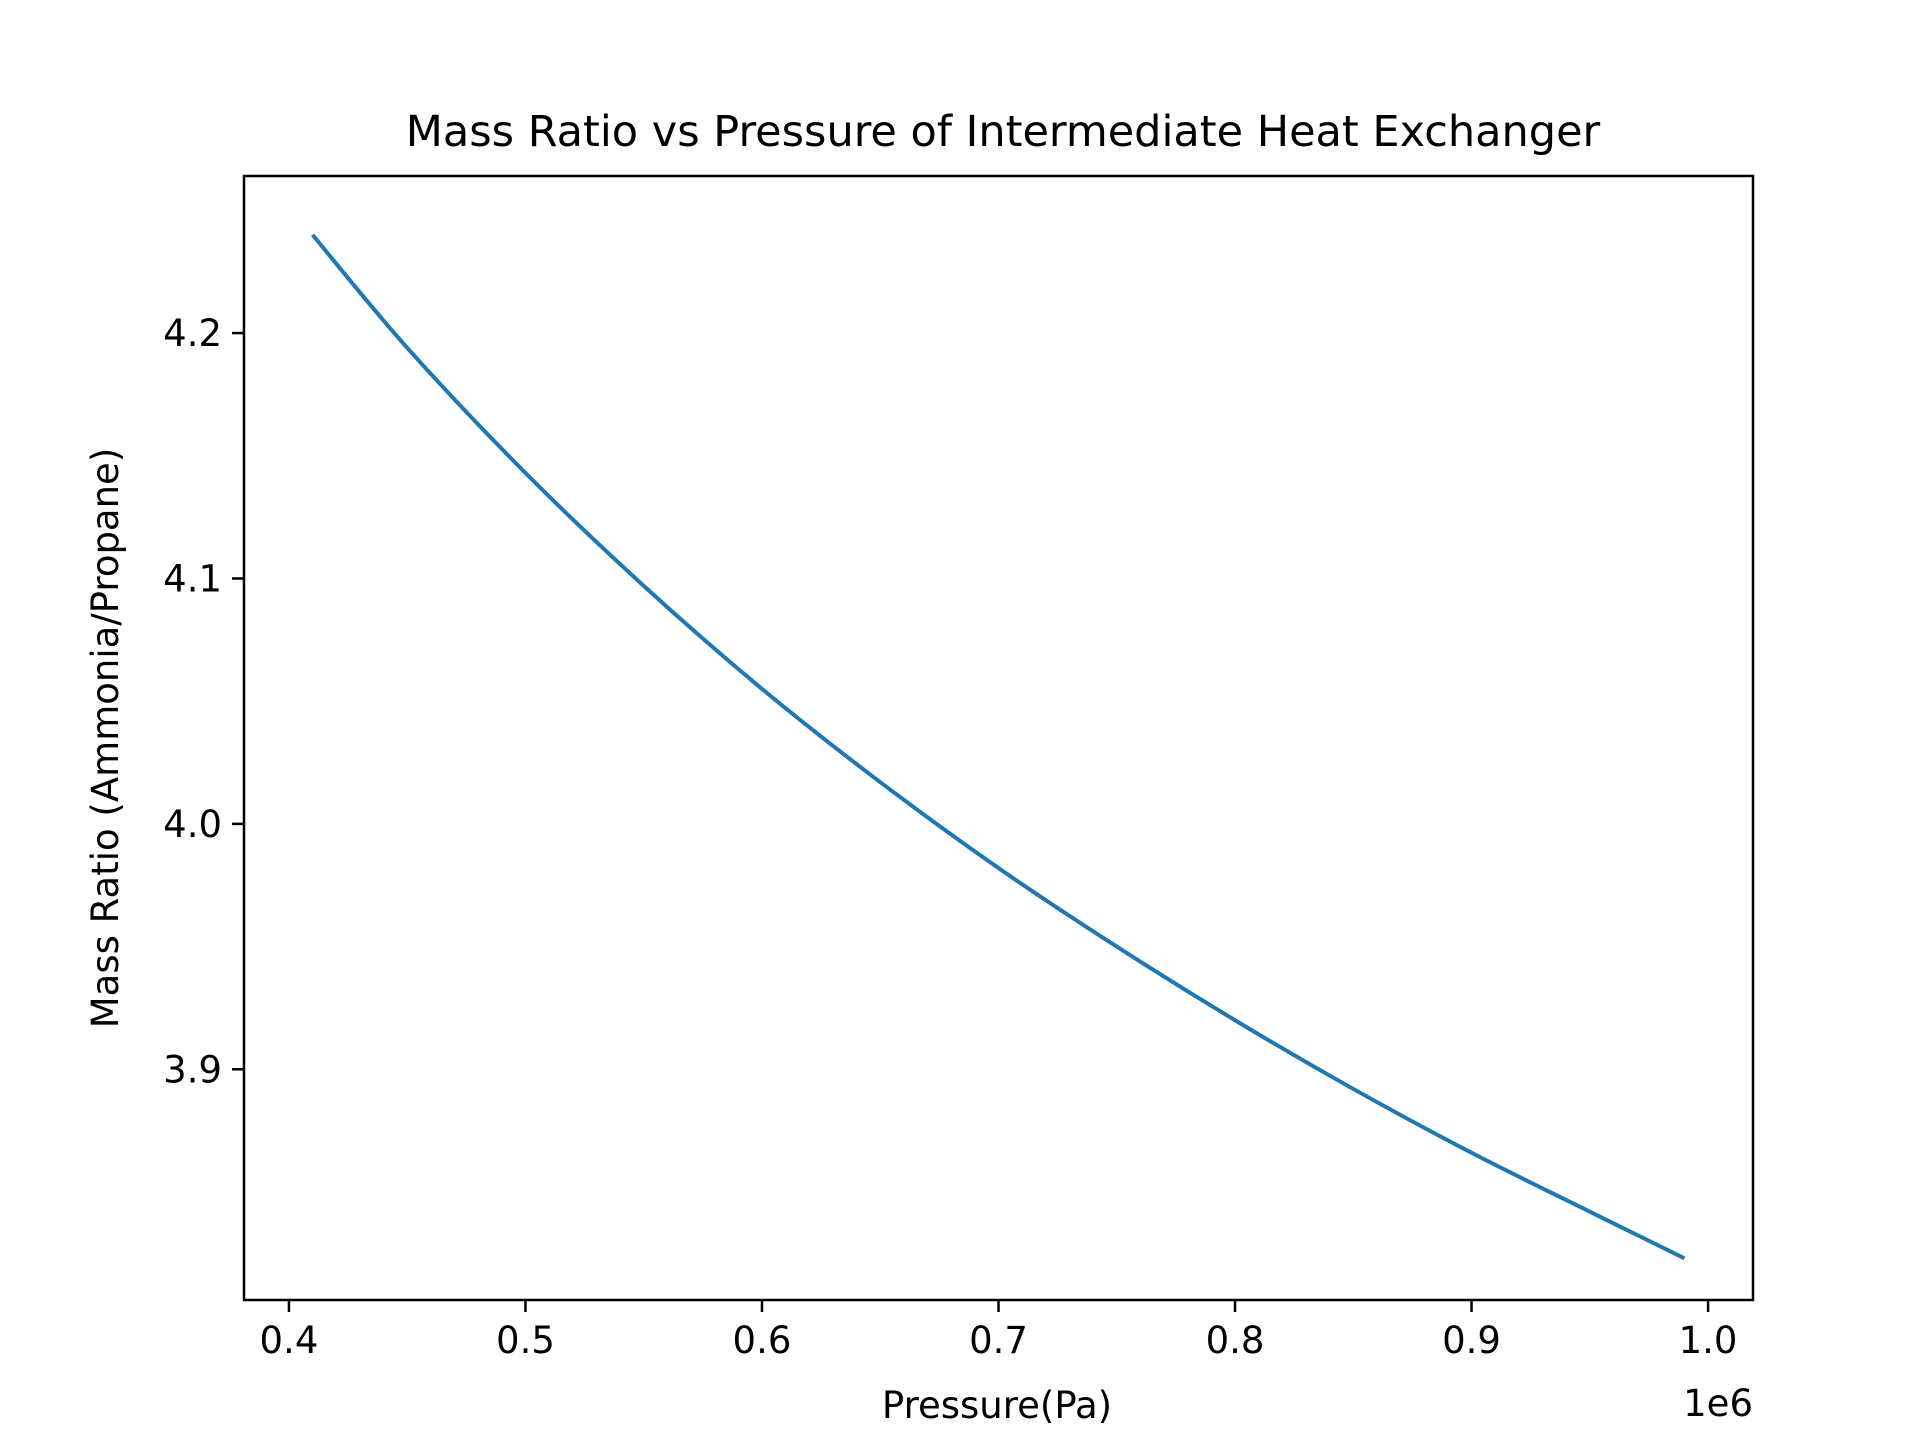 The height and width of the screenshot is (1440, 1920). I want to click on x-tick-label: 0.8, so click(1235, 1340).